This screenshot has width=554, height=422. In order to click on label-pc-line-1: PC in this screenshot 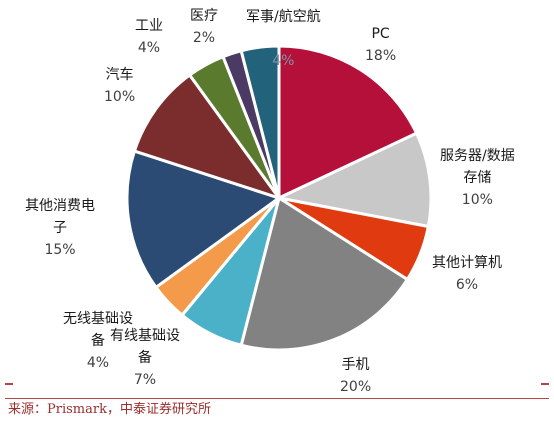, I will do `click(380, 34)`.